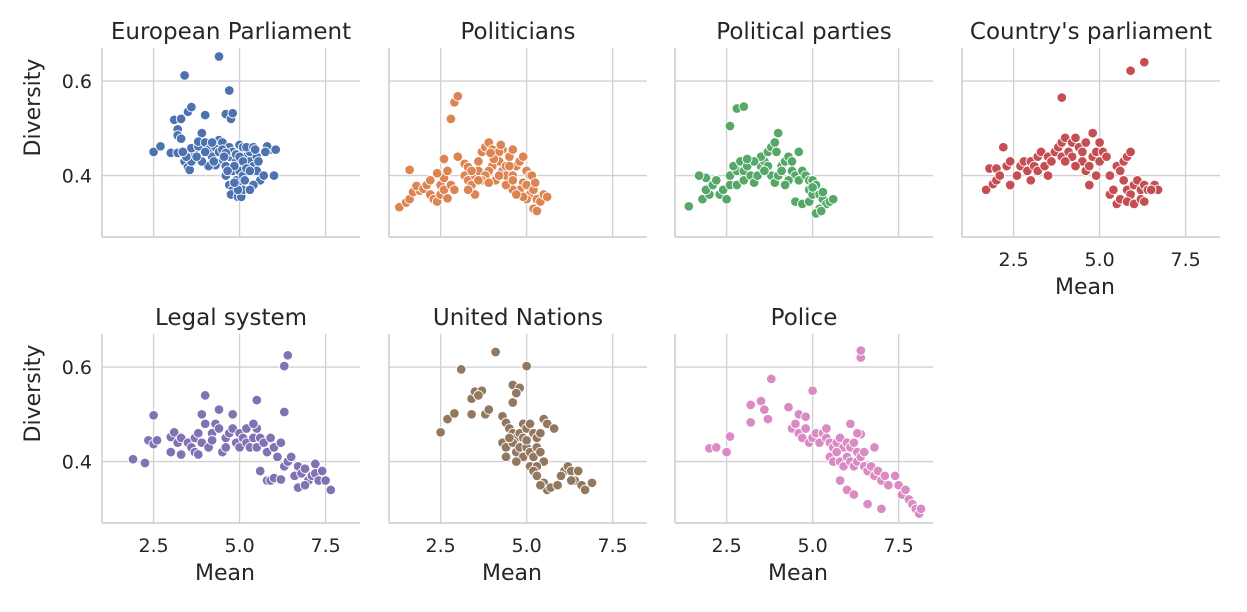 This screenshot has width=1247, height=612. Describe the element at coordinates (33, 394) in the screenshot. I see `y-axis-label: Diversity` at that location.